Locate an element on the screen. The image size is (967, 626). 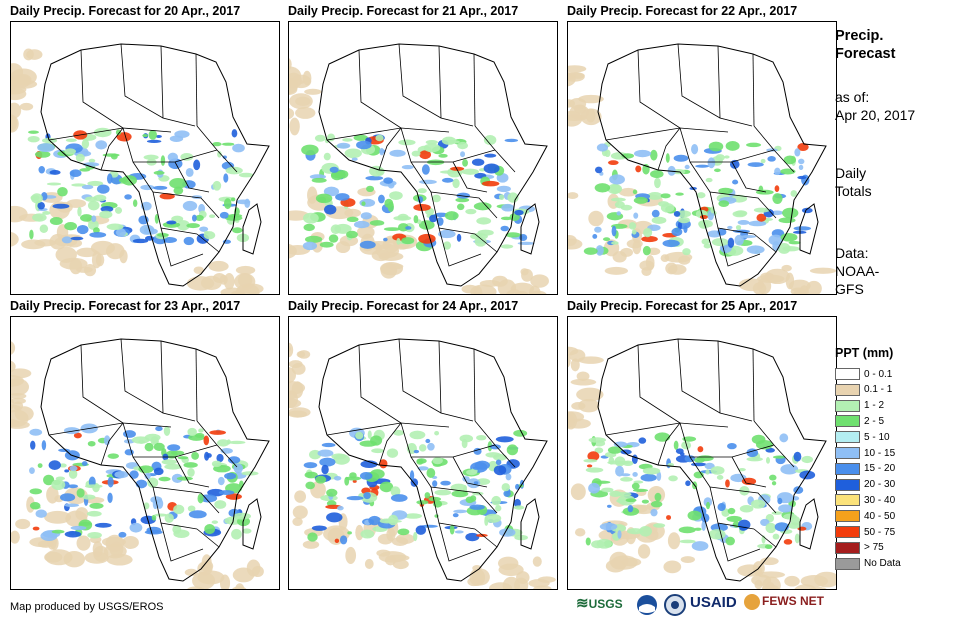
legend-item: No Data is located at coordinates (868, 564).